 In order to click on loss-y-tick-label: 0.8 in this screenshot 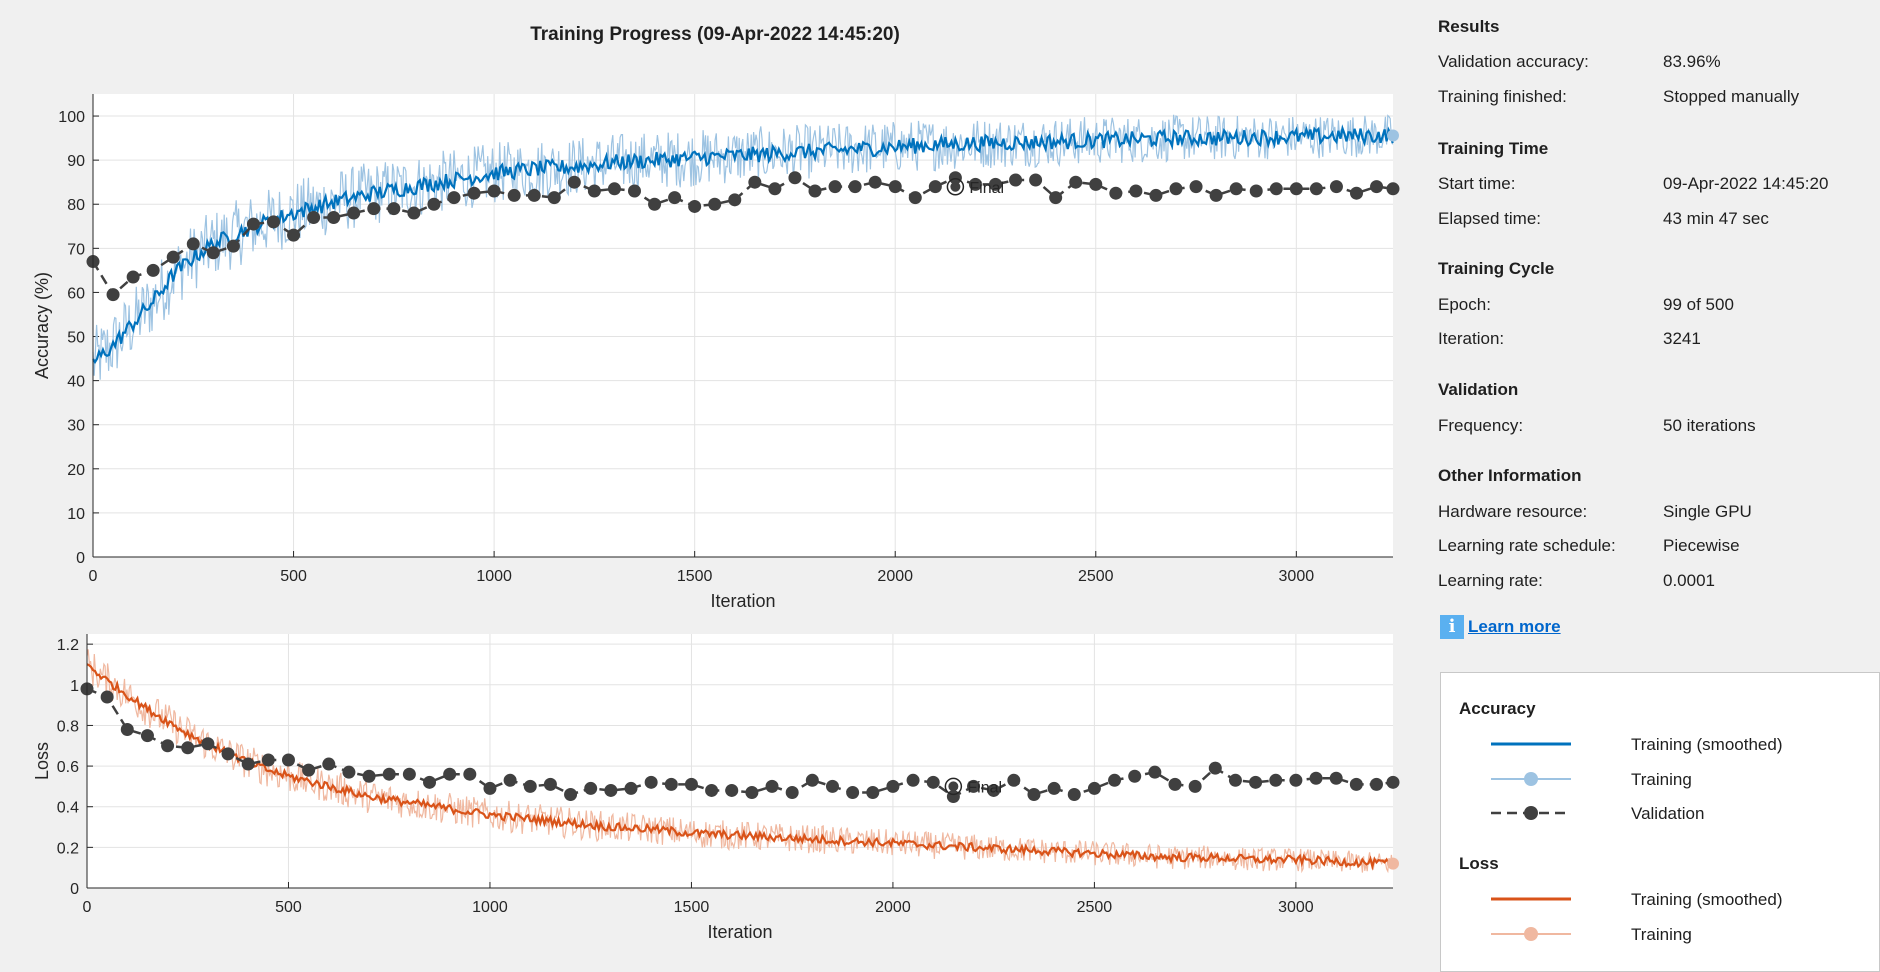, I will do `click(68, 726)`.